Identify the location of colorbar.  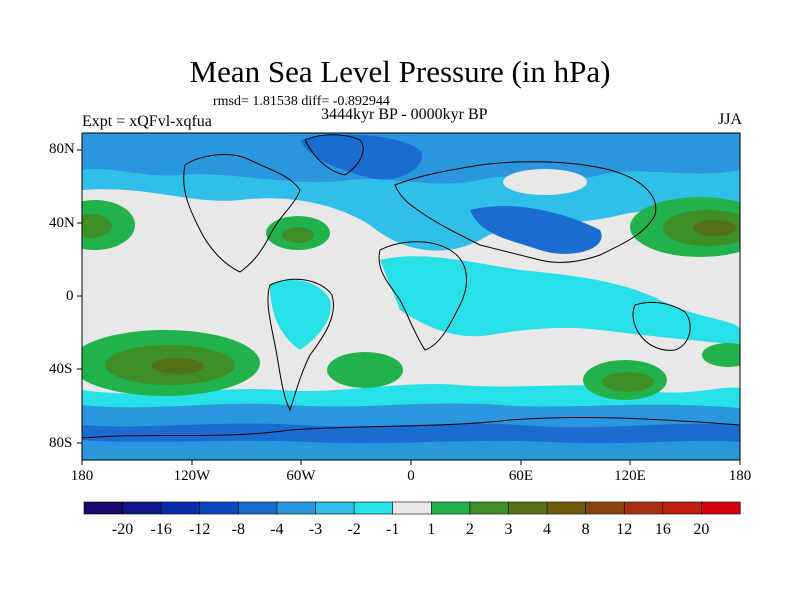
(412, 508).